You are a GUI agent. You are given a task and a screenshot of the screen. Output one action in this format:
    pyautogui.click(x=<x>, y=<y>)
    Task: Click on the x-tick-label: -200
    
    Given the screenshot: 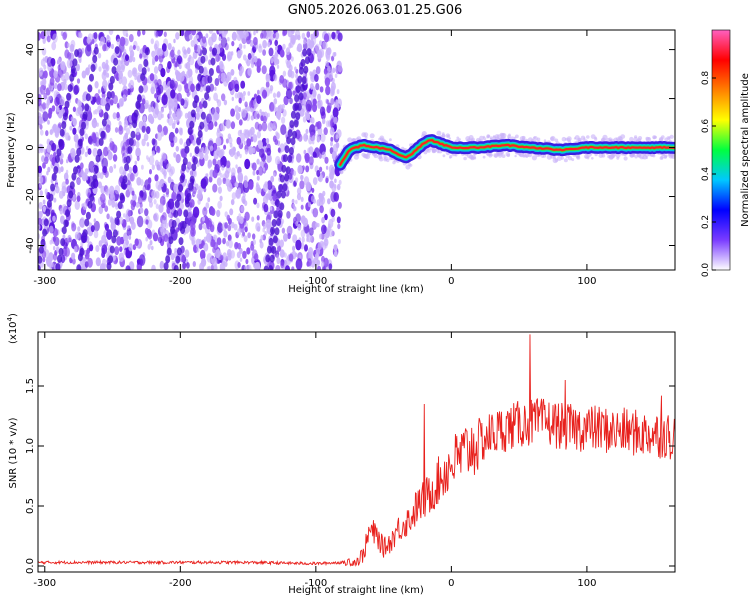 What is the action you would take?
    pyautogui.click(x=180, y=583)
    